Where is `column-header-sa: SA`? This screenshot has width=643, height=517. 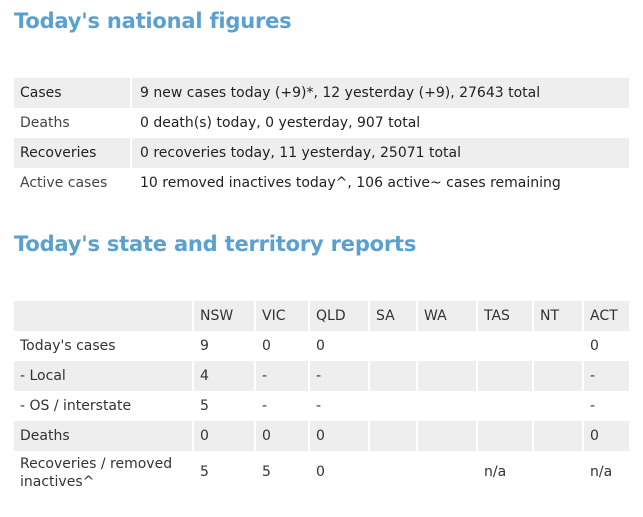 column-header-sa: SA is located at coordinates (392, 316).